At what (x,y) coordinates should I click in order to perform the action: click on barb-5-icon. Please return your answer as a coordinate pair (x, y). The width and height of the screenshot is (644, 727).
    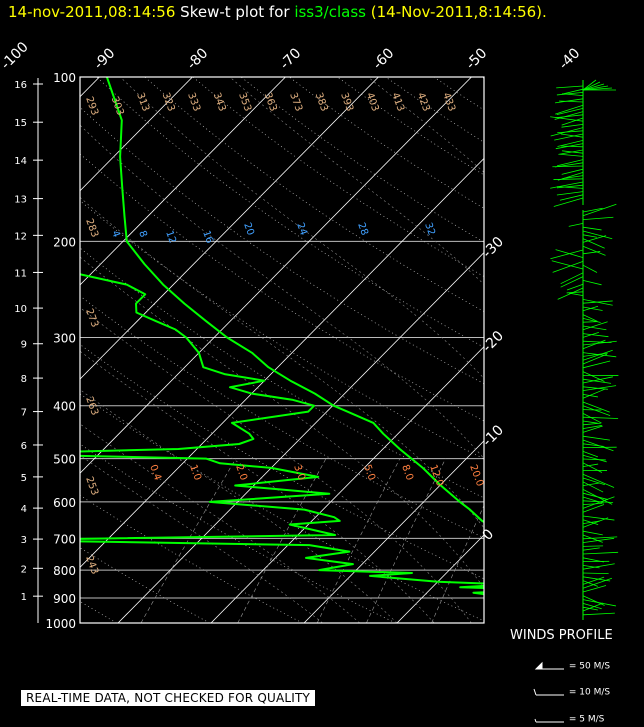
    Looking at the image, I should click on (549, 720).